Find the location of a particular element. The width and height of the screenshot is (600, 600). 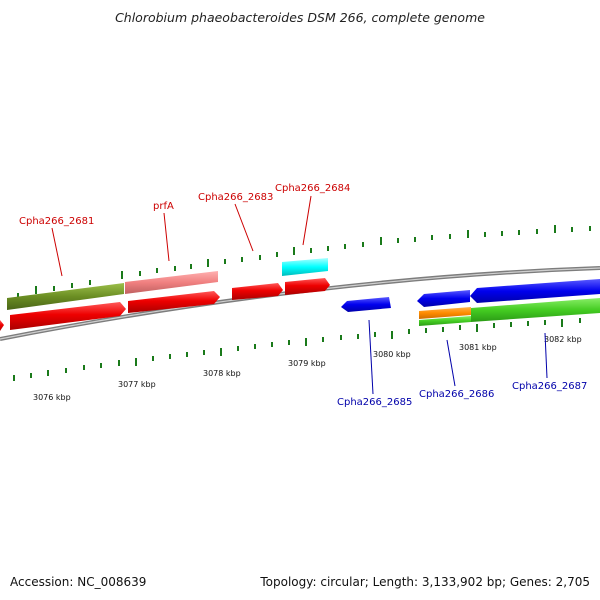

genome-backbone is located at coordinates (300, 303).